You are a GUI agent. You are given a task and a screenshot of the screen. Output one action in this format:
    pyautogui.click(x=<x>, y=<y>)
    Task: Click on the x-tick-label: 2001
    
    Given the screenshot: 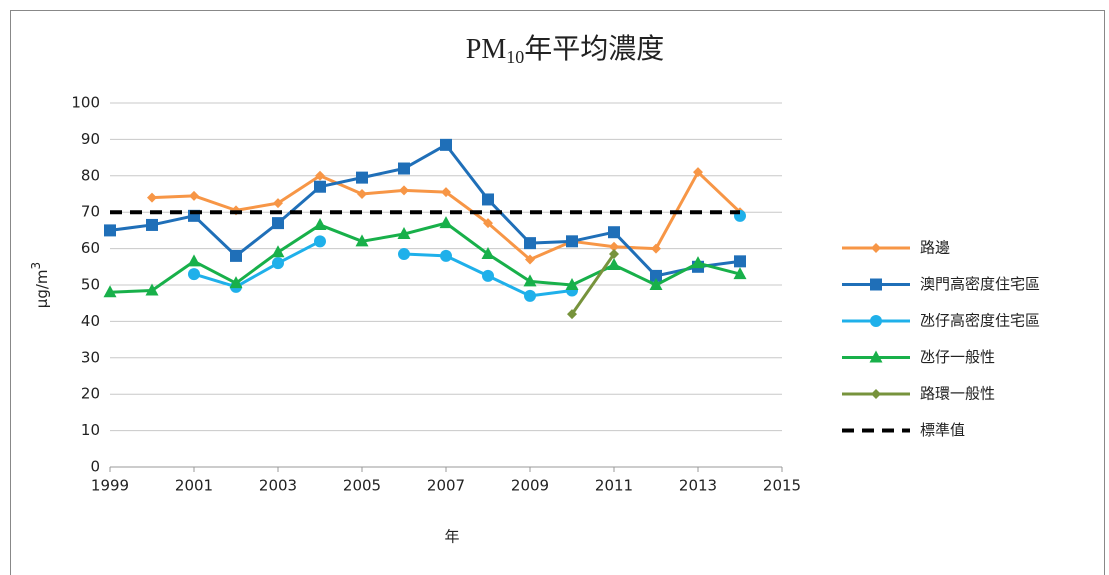 What is the action you would take?
    pyautogui.click(x=194, y=486)
    